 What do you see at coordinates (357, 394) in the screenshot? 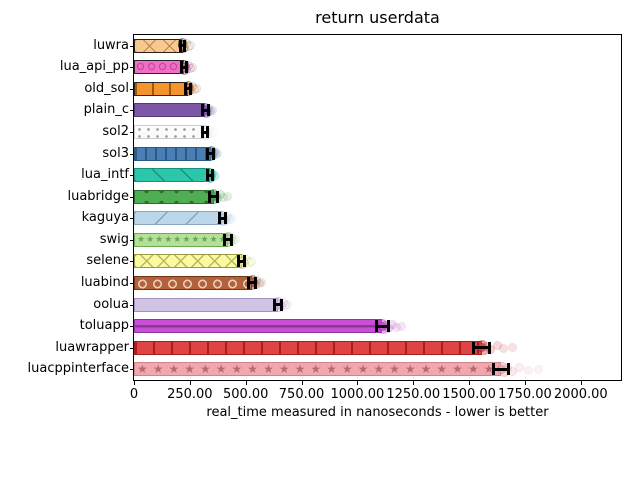
I see `x-tick-label: 1000.00` at bounding box center [357, 394].